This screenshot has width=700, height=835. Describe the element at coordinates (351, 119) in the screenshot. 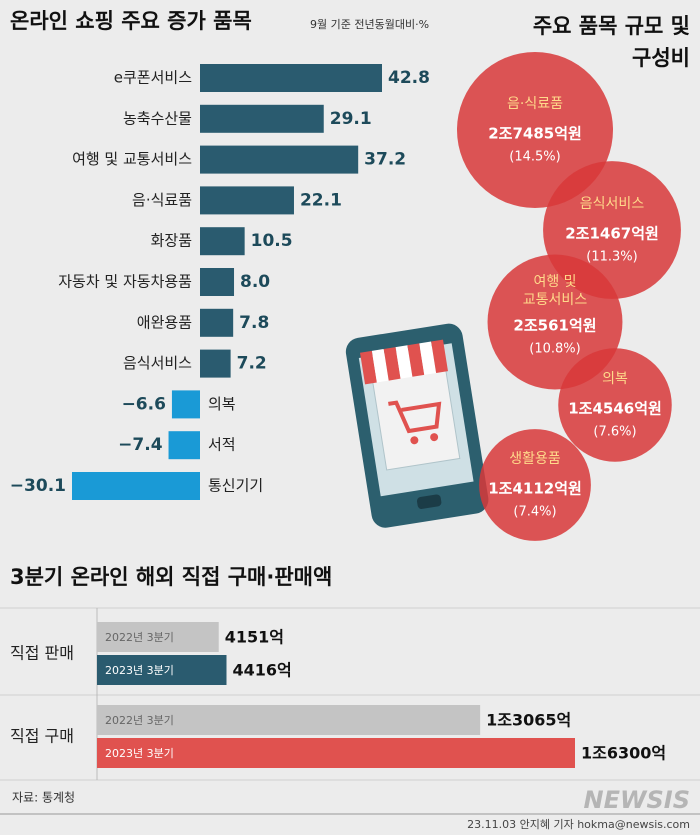

I see `value-label: 29.1` at that location.